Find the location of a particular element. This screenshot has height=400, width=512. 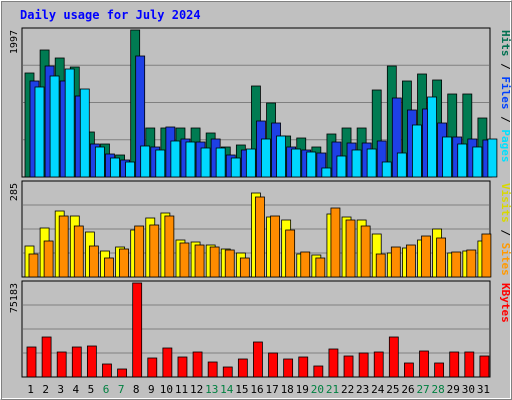

x-tick-label-day-26: 26 is located at coordinates (407, 389).